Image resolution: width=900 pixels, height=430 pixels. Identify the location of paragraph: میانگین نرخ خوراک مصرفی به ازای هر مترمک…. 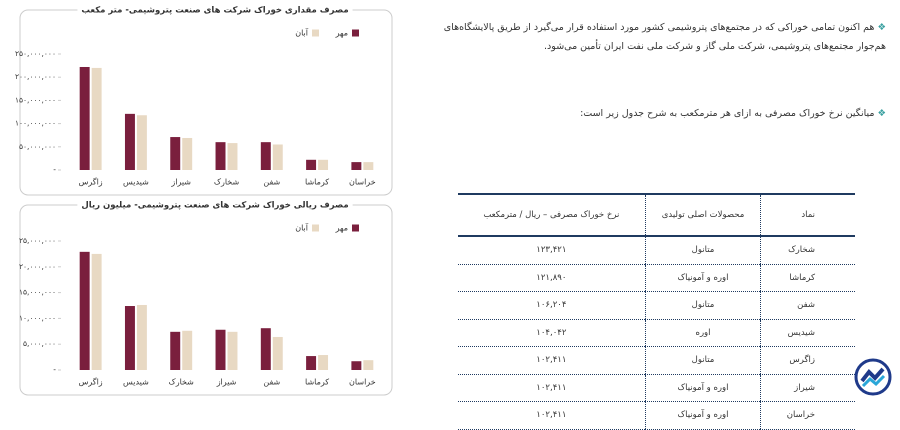
(656, 113).